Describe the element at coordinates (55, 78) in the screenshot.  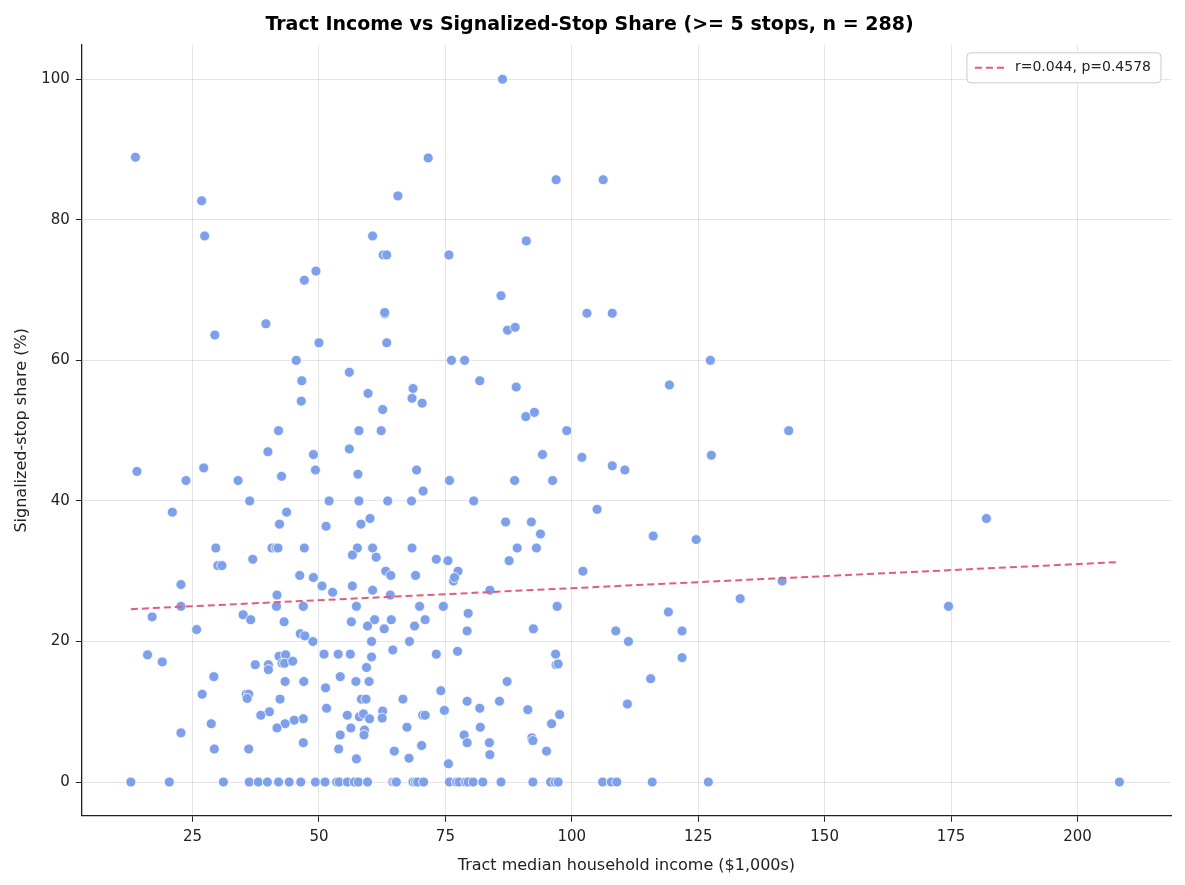
I see `y-tick-label: 100` at that location.